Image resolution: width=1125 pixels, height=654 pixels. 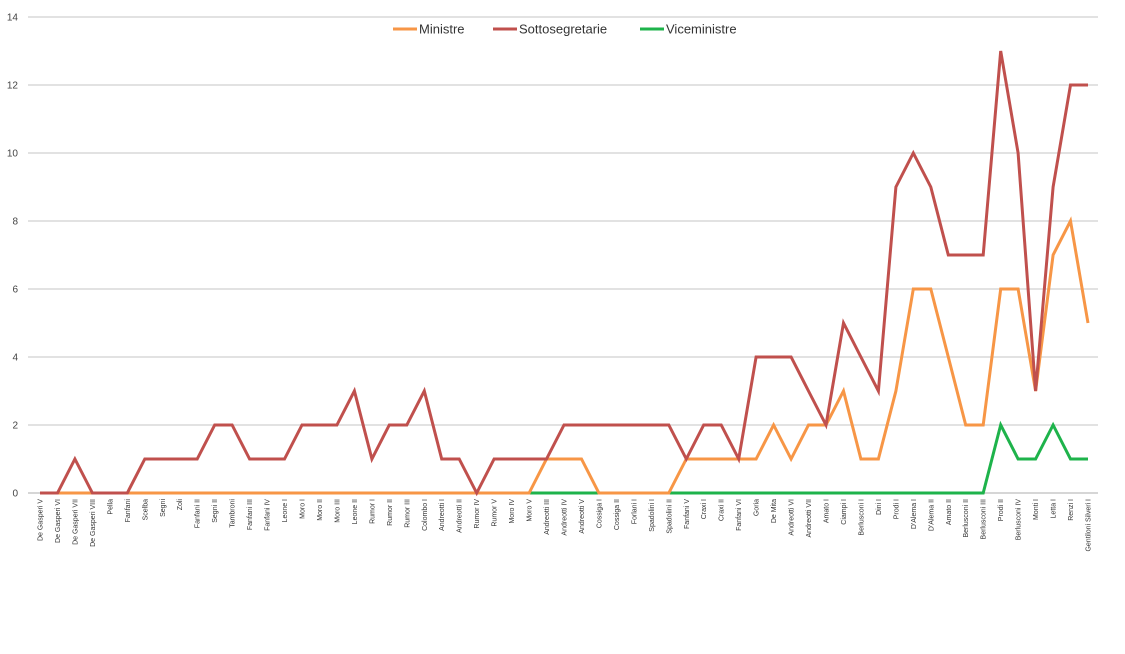 I want to click on x-tick-label: D'Alema I, so click(x=914, y=514).